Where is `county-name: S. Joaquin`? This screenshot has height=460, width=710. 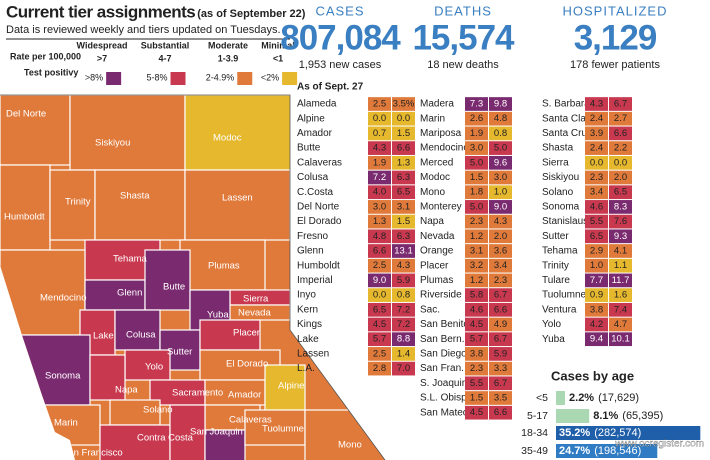 county-name: S. Joaquin is located at coordinates (443, 383).